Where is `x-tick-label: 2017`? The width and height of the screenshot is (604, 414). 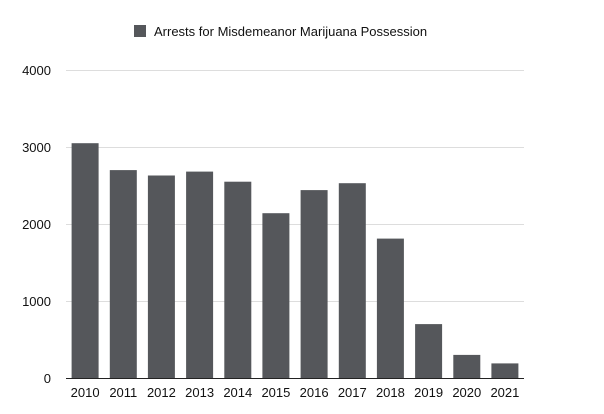 x-tick-label: 2017 is located at coordinates (352, 392).